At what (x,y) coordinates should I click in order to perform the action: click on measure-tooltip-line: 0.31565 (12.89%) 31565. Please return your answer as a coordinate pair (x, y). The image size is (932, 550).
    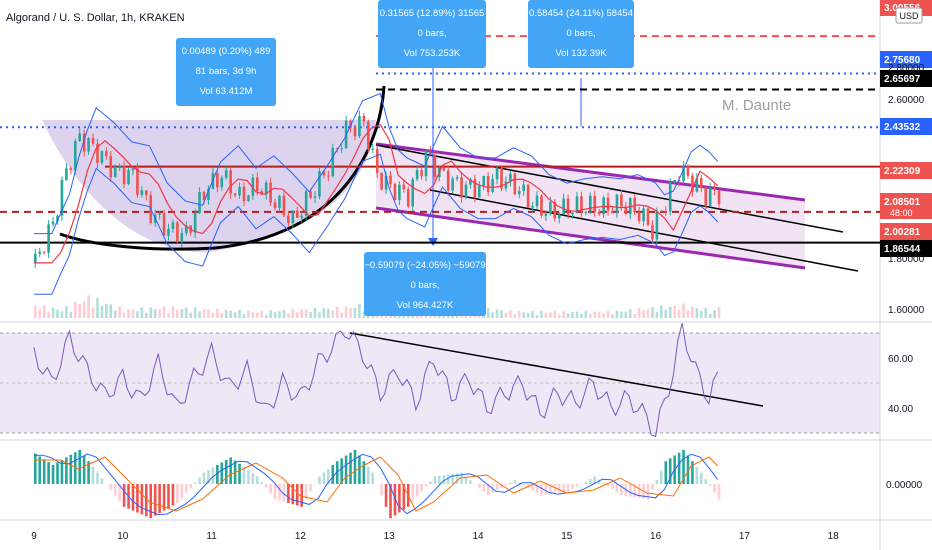
    Looking at the image, I should click on (432, 13).